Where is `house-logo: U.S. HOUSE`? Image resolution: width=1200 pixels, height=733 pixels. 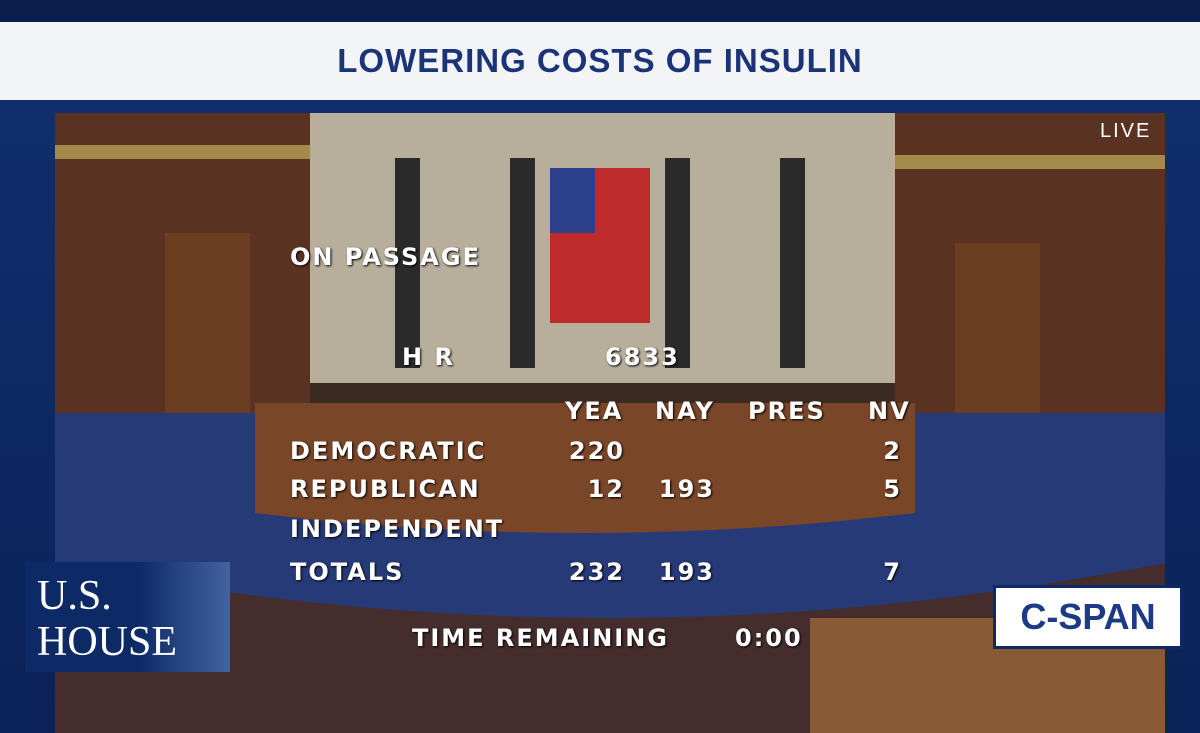
house-logo: U.S. HOUSE is located at coordinates (127, 617).